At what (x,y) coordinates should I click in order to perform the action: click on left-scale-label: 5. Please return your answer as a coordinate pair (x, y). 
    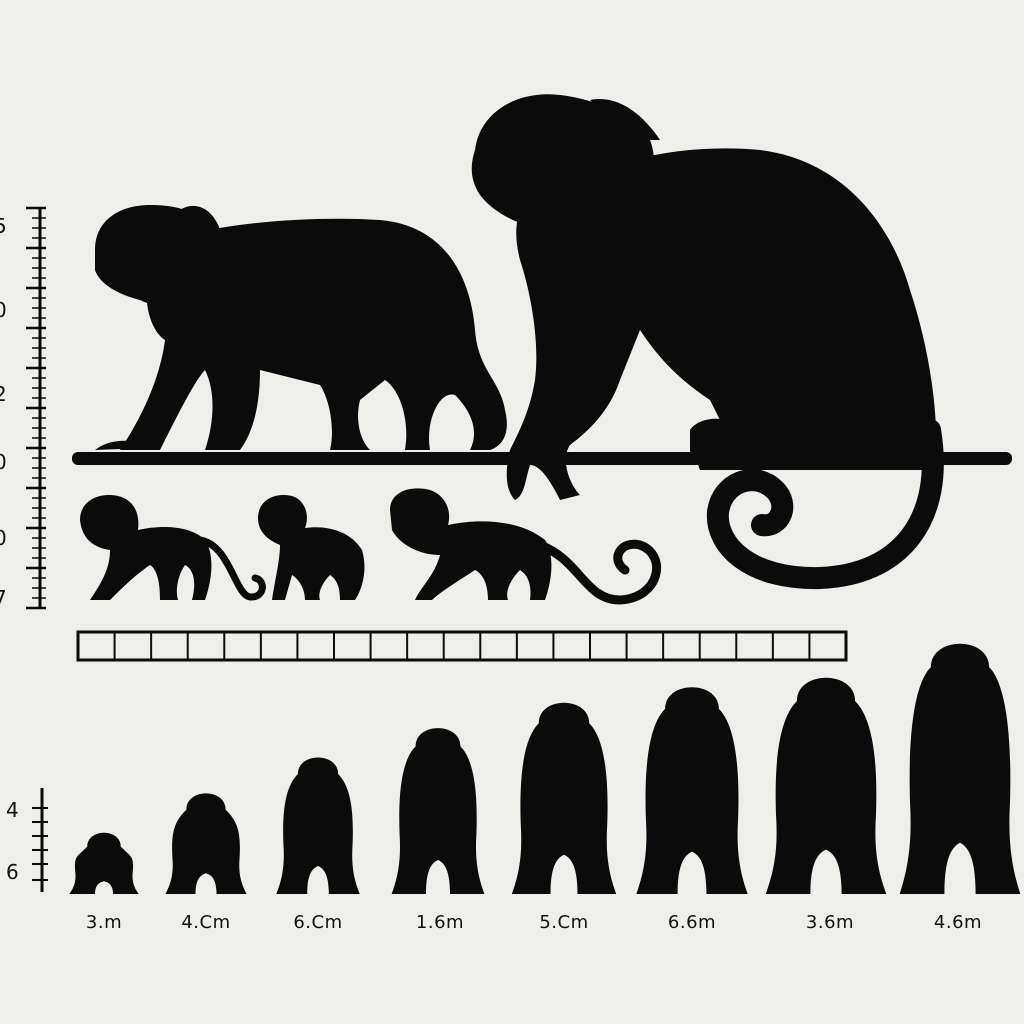
    Looking at the image, I should click on (3, 226).